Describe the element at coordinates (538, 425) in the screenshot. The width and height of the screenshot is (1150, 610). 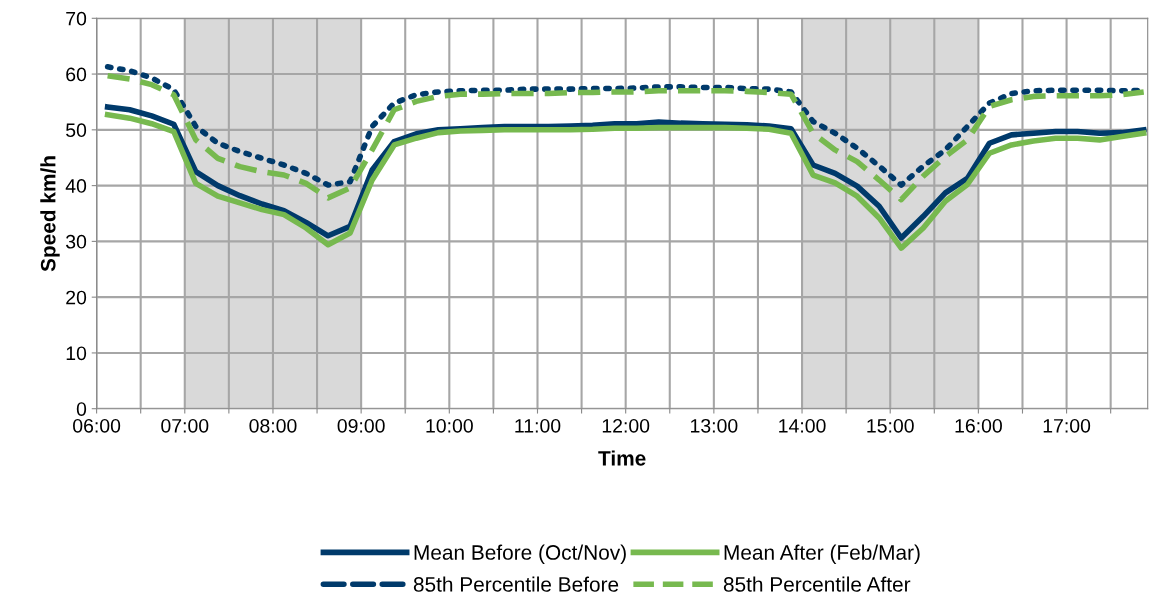
I see `x-tick-label: 11:00` at that location.